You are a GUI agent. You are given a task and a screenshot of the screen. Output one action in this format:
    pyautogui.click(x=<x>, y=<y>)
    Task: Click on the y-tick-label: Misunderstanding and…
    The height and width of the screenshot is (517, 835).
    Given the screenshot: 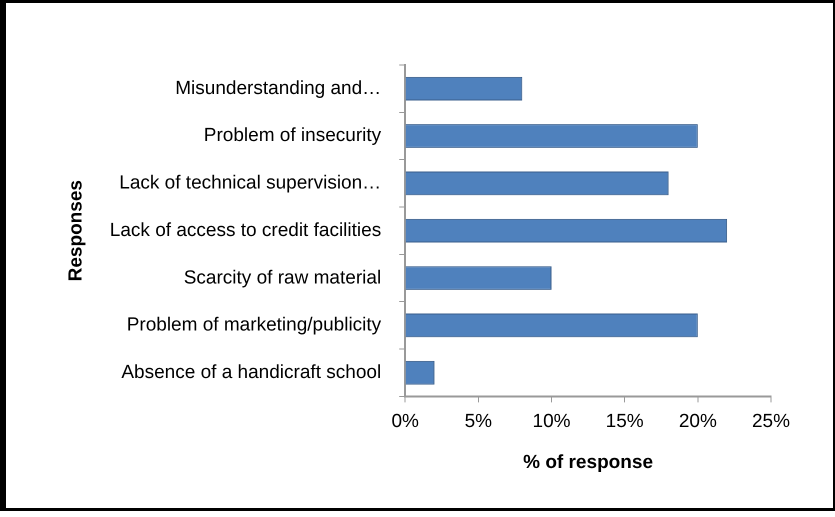 What is the action you would take?
    pyautogui.click(x=278, y=88)
    